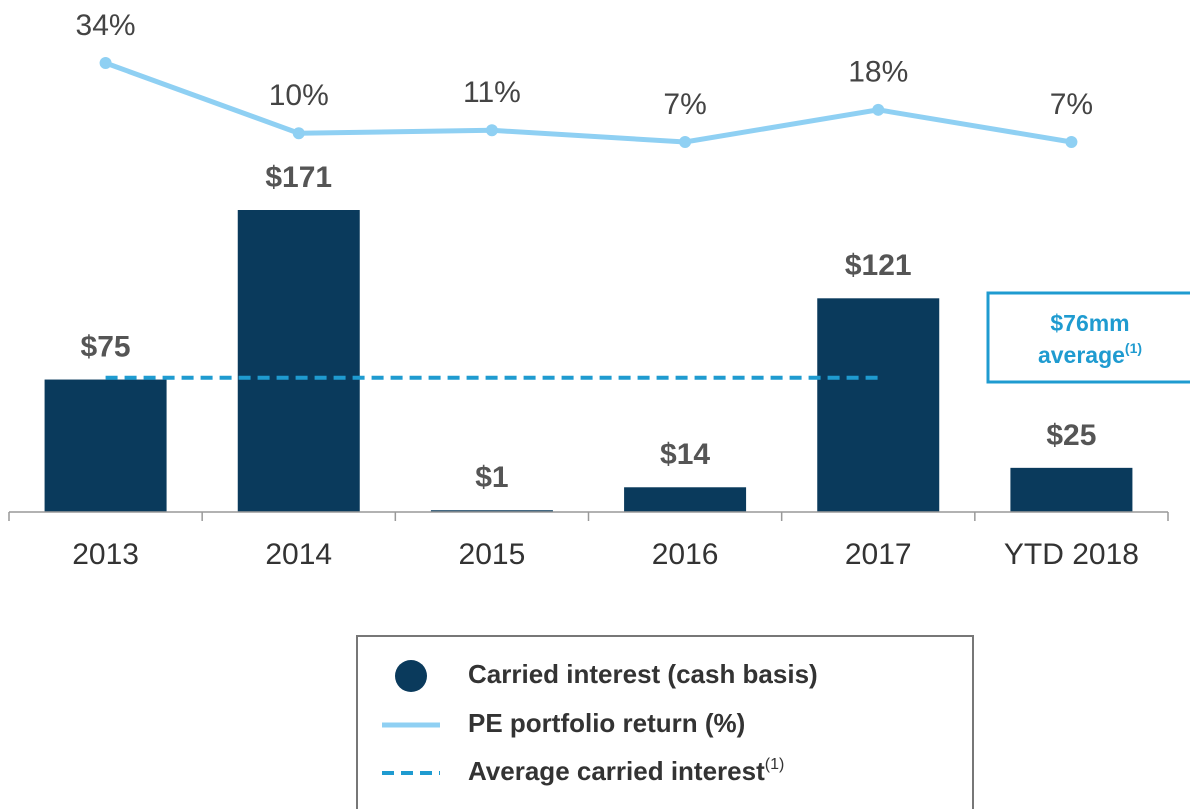  What do you see at coordinates (878, 265) in the screenshot?
I see `bar-value-label: $121` at bounding box center [878, 265].